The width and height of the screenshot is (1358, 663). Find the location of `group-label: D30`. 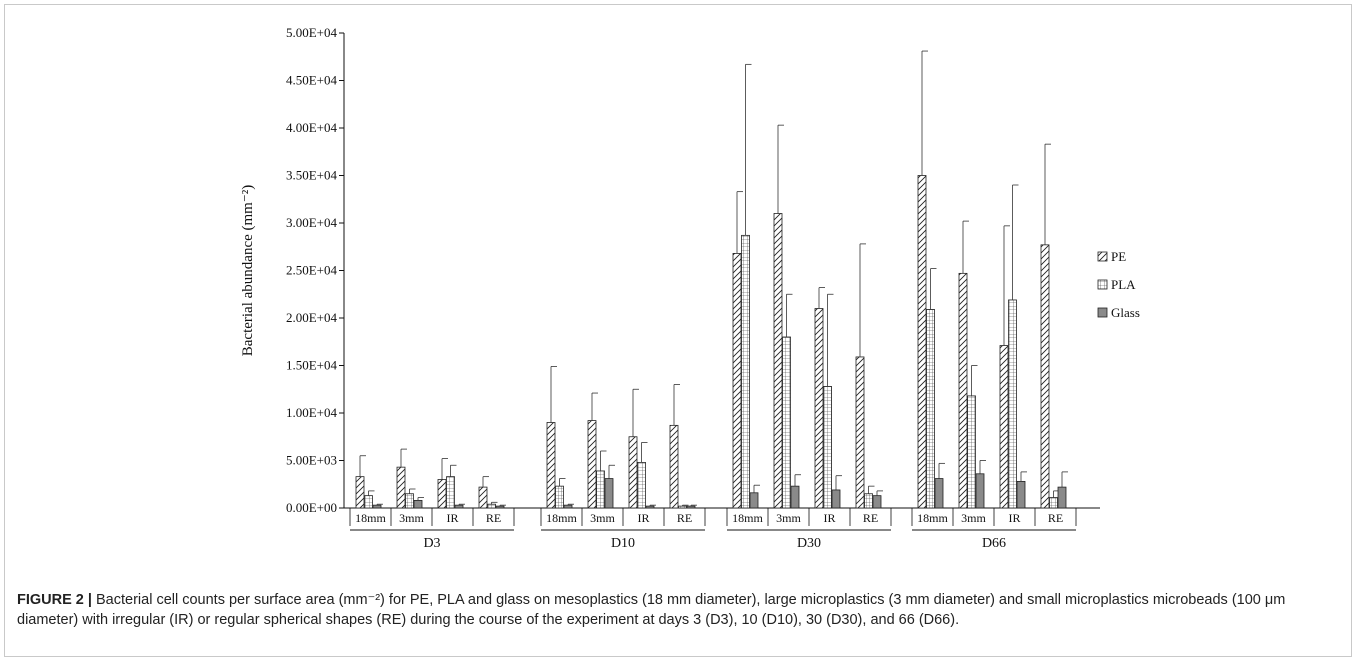

group-label: D30 is located at coordinates (809, 543).